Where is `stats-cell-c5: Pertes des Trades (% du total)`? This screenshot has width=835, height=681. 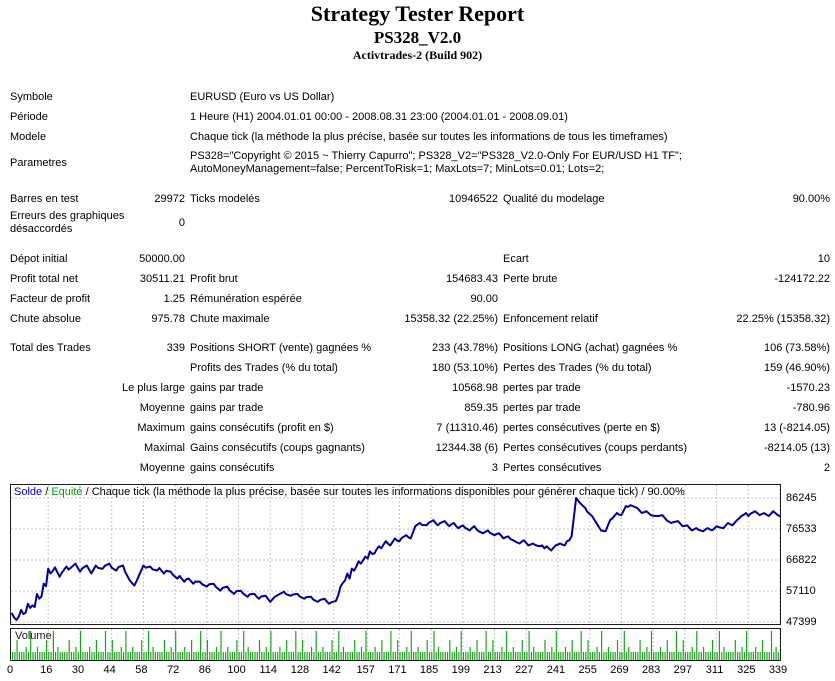
stats-cell-c5: Pertes des Trades (% du total) is located at coordinates (577, 367).